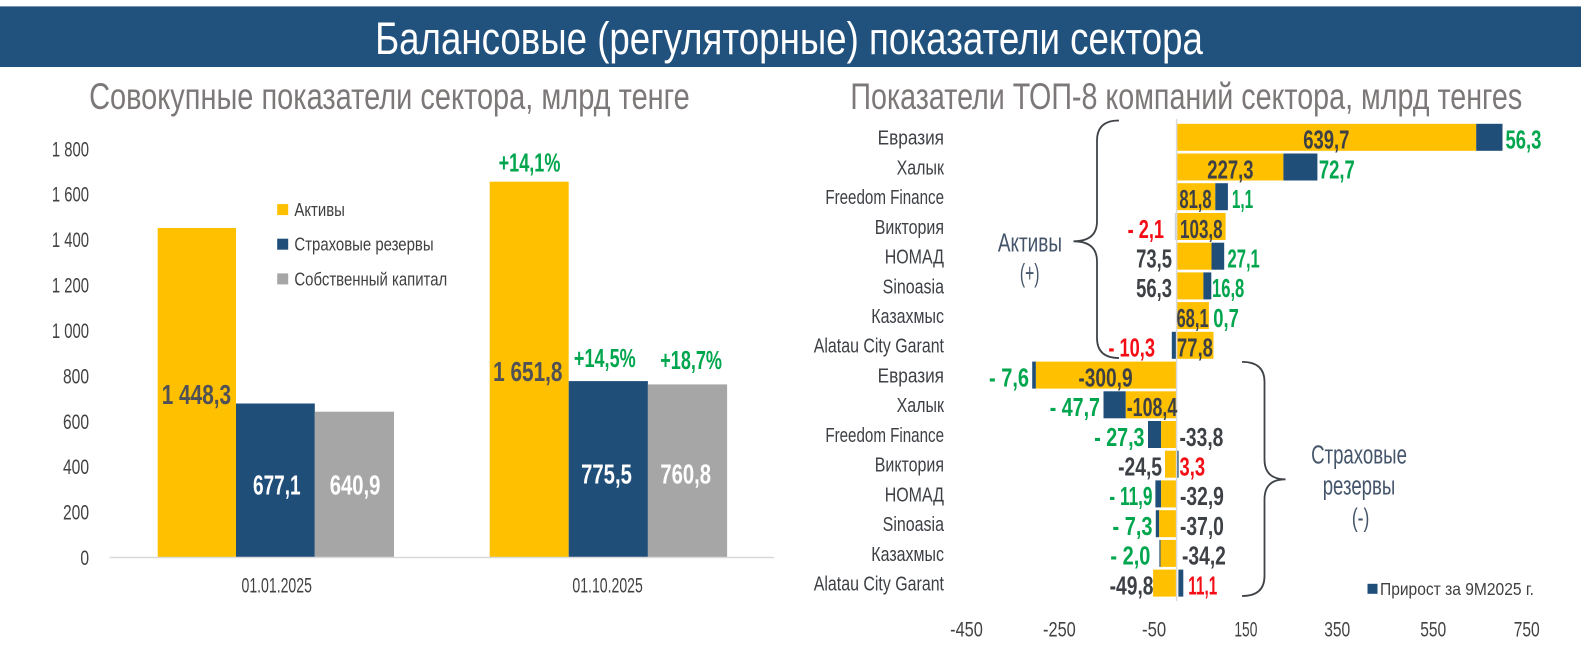  I want to click on svg-text: -34,2, so click(1204, 556).